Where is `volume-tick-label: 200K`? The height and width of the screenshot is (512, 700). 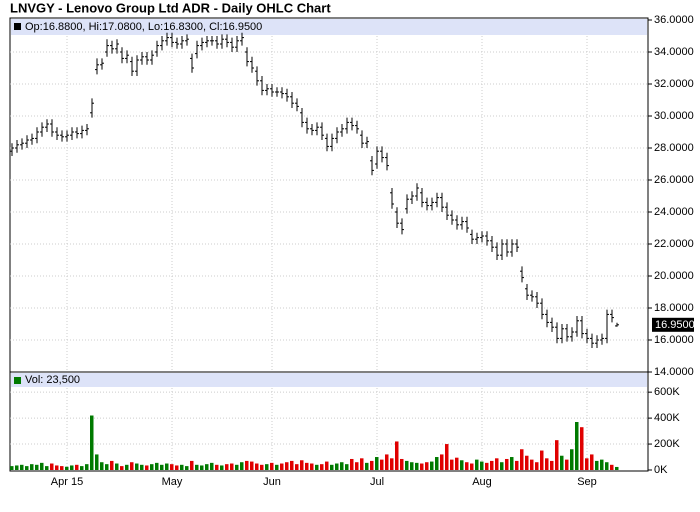
volume-tick-label: 200K is located at coordinates (667, 444).